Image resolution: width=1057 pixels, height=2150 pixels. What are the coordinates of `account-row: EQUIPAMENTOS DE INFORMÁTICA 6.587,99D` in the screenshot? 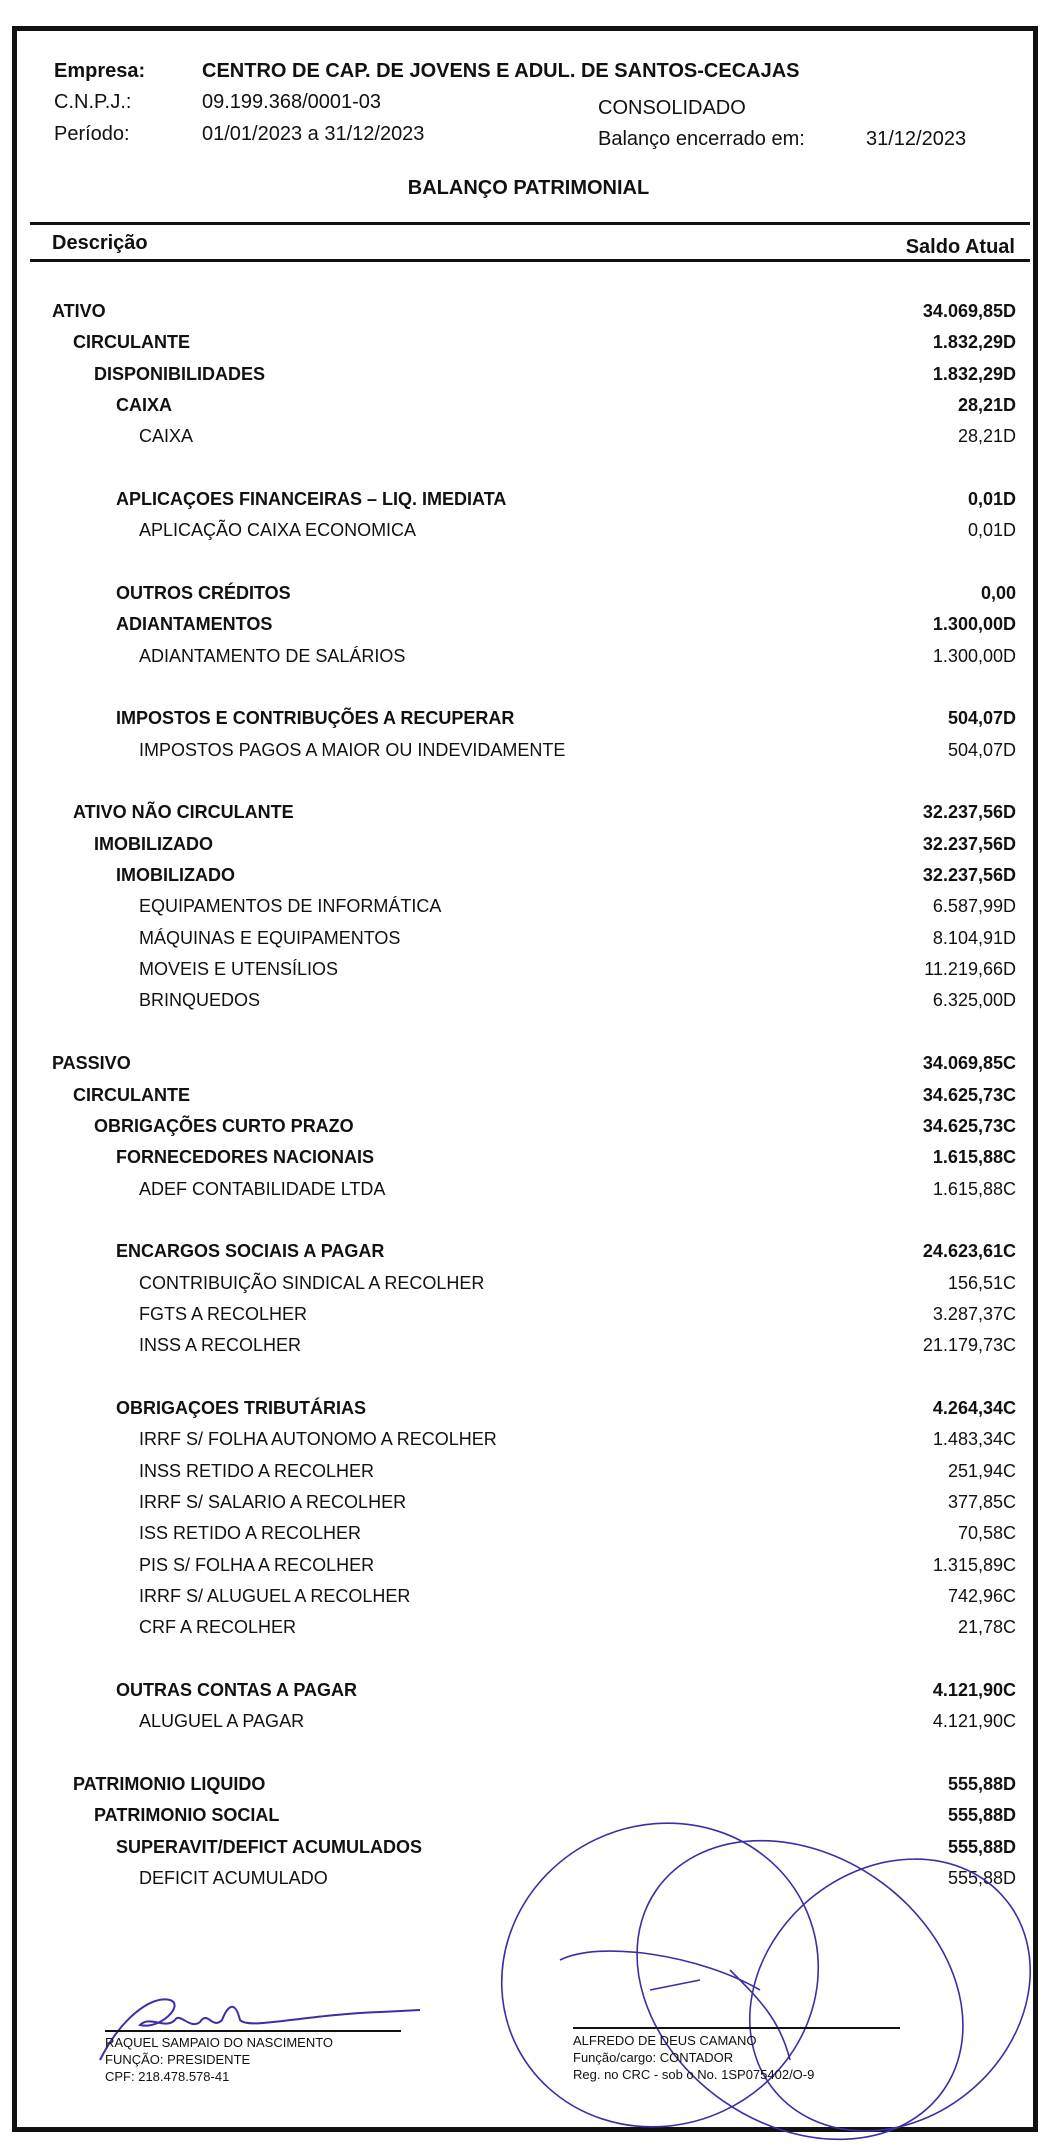 It's located at (528, 905).